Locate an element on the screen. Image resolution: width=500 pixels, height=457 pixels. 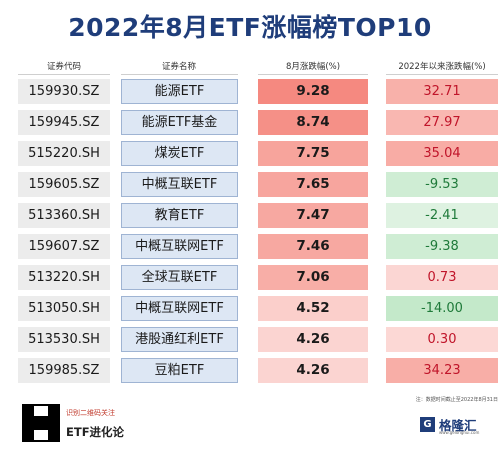
column-header-ytd-change: 2022年以来涨跌幅(%) is located at coordinates (442, 67).